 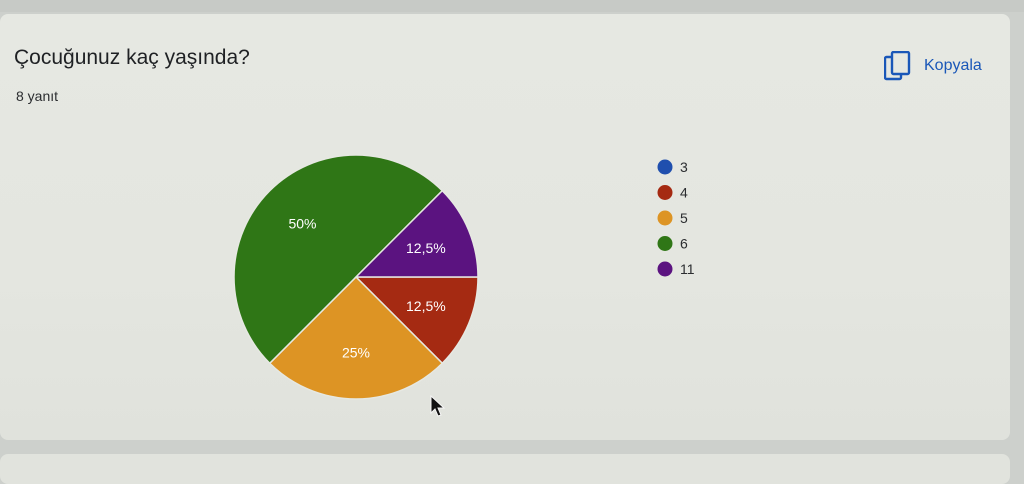 I want to click on copy-button: Kopyala, so click(x=933, y=66).